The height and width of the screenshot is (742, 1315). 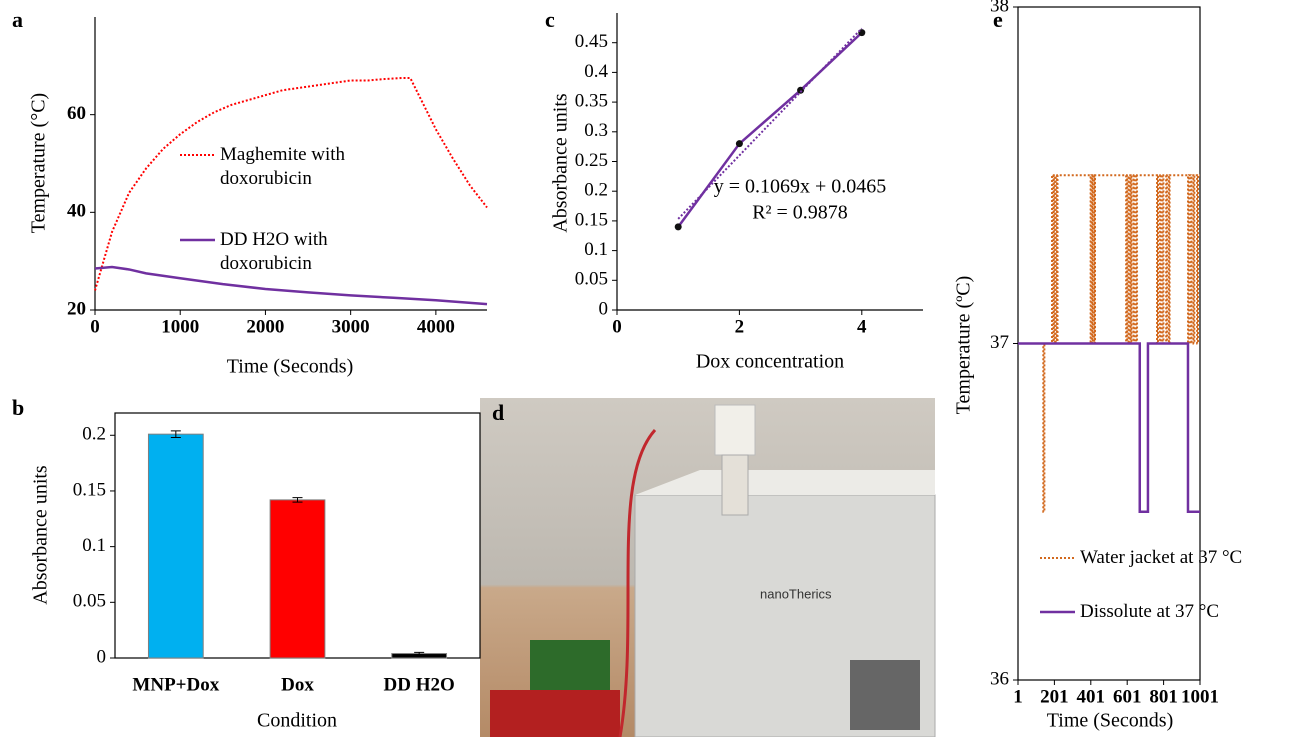 I want to click on x-tick-label: 201, so click(x=1054, y=696).